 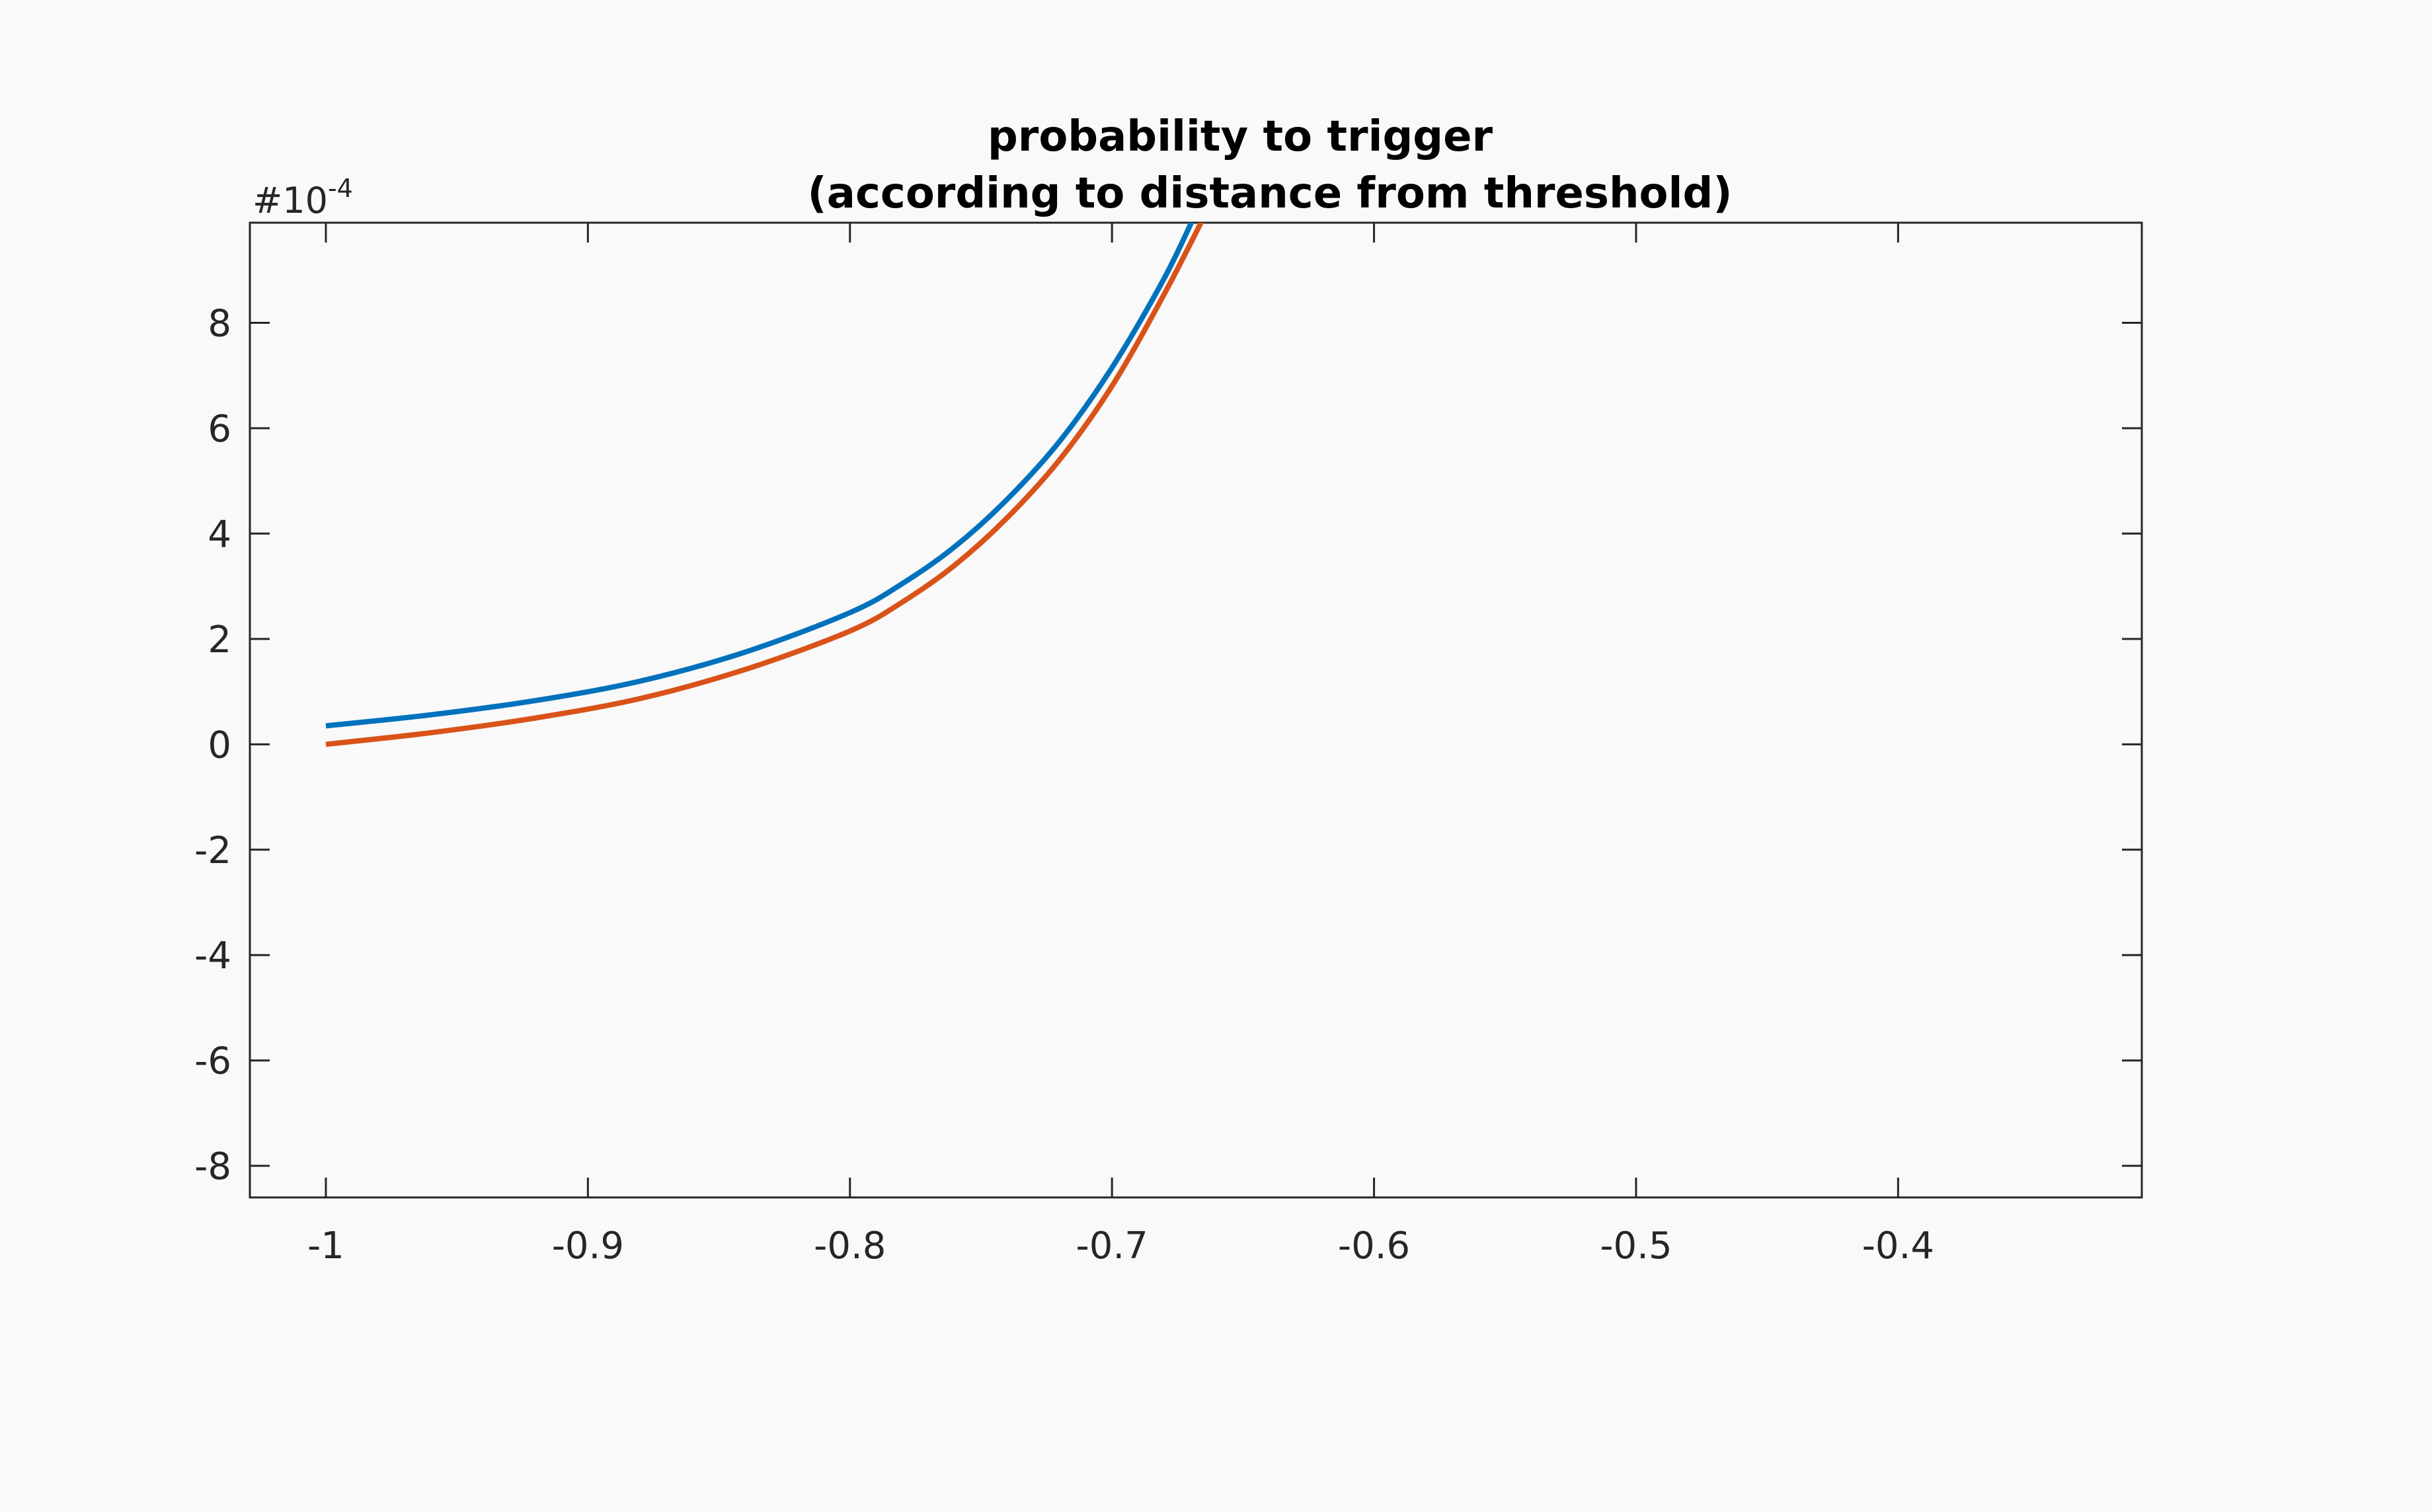 What do you see at coordinates (1270, 193) in the screenshot?
I see `chart-title-line-2: (according to distance from threshold)` at bounding box center [1270, 193].